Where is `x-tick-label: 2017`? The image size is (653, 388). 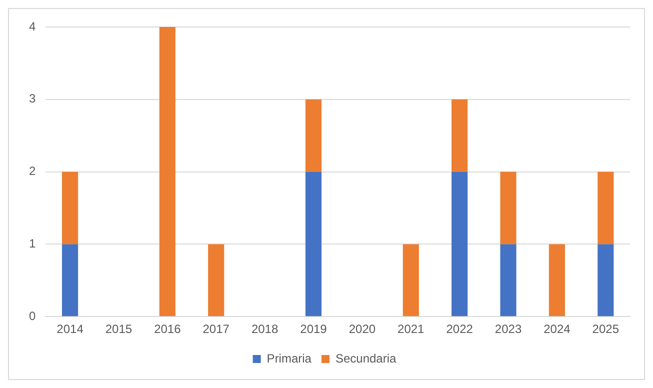 x-tick-label: 2017 is located at coordinates (216, 329).